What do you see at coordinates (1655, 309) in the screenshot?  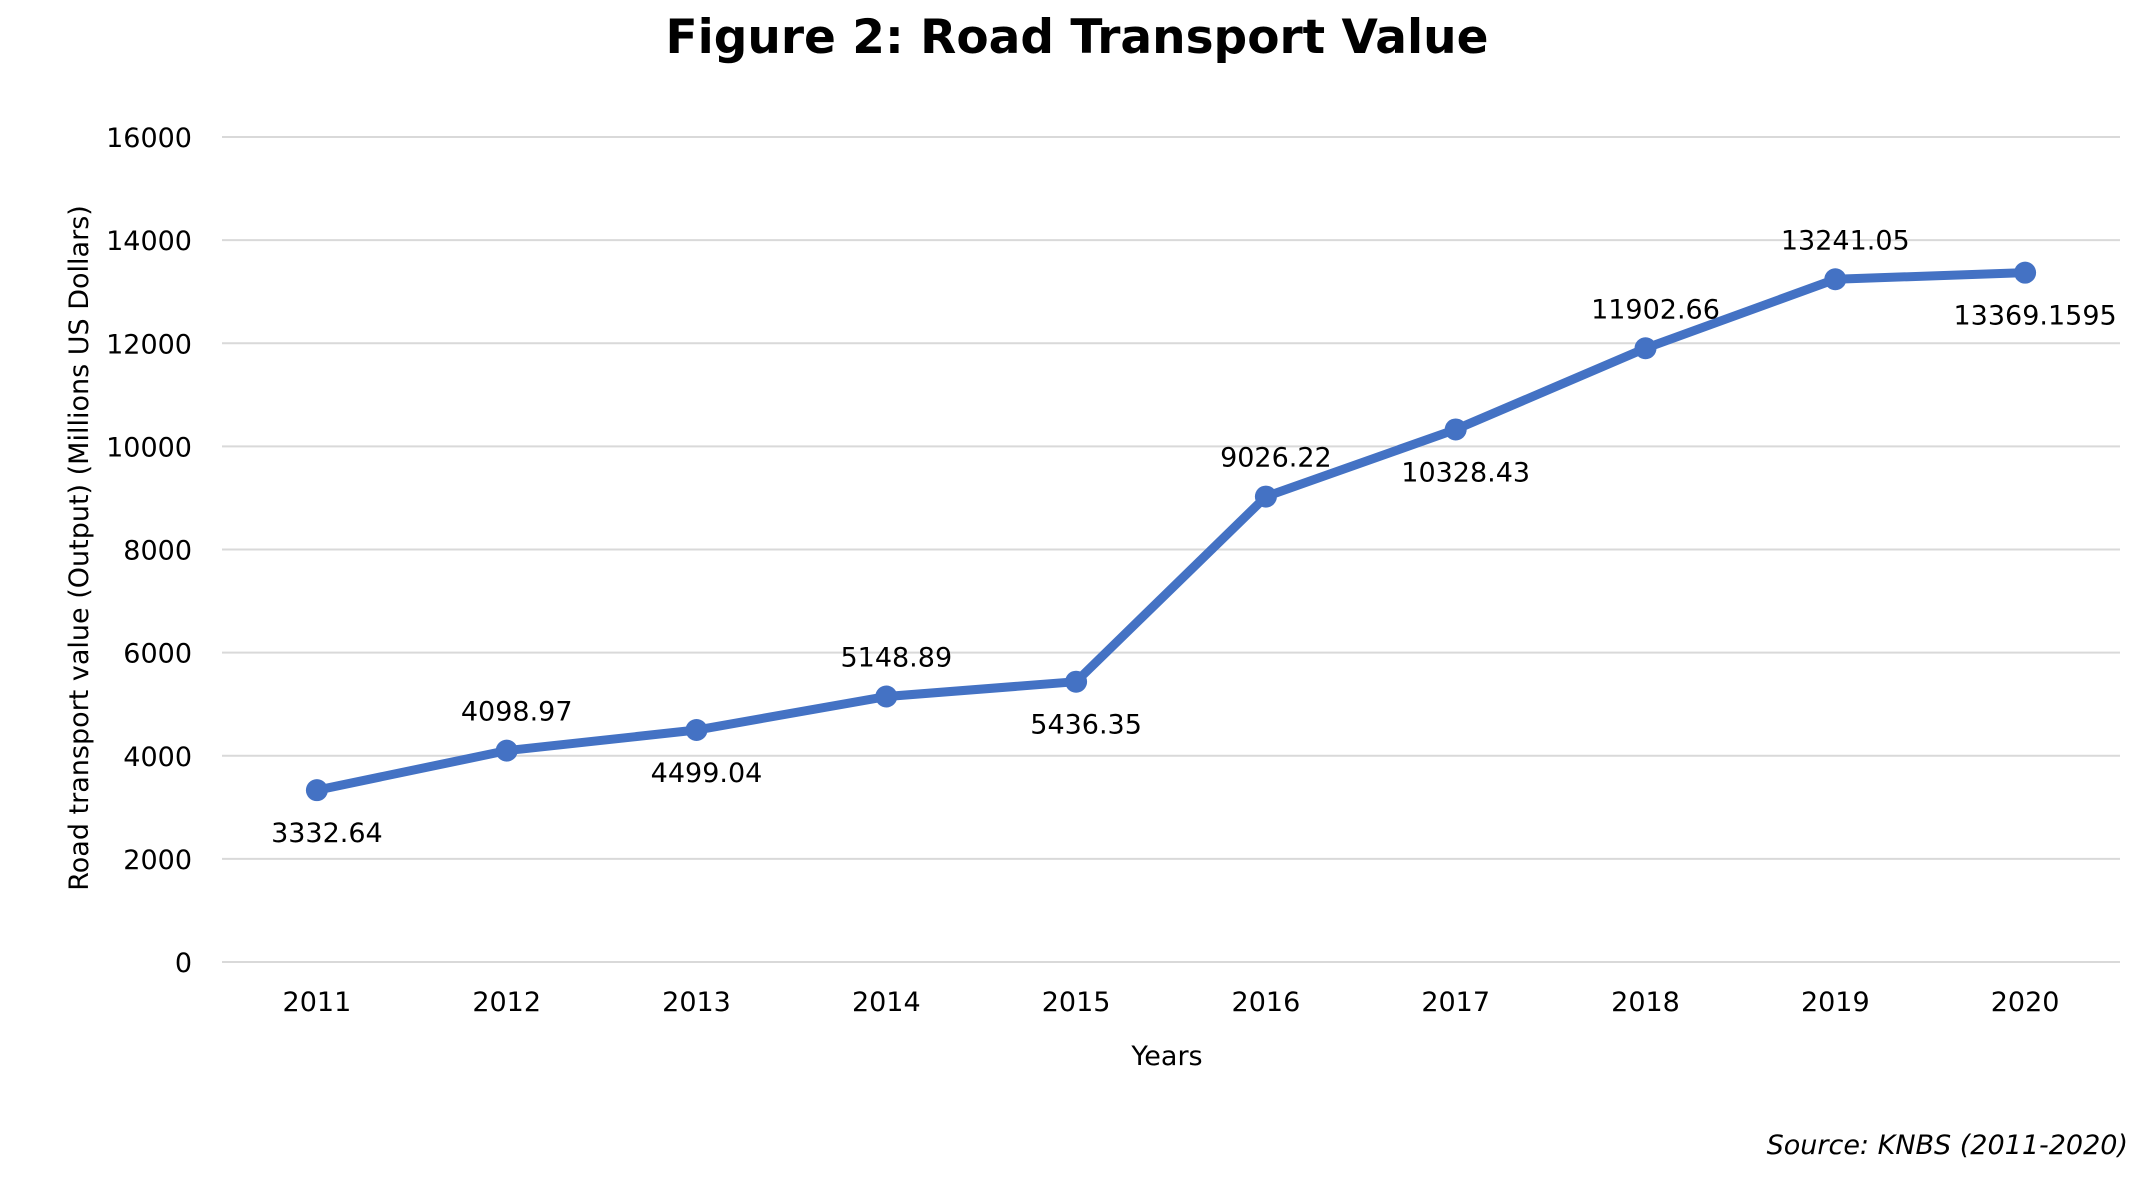 I see `data-label: 11902.66` at bounding box center [1655, 309].